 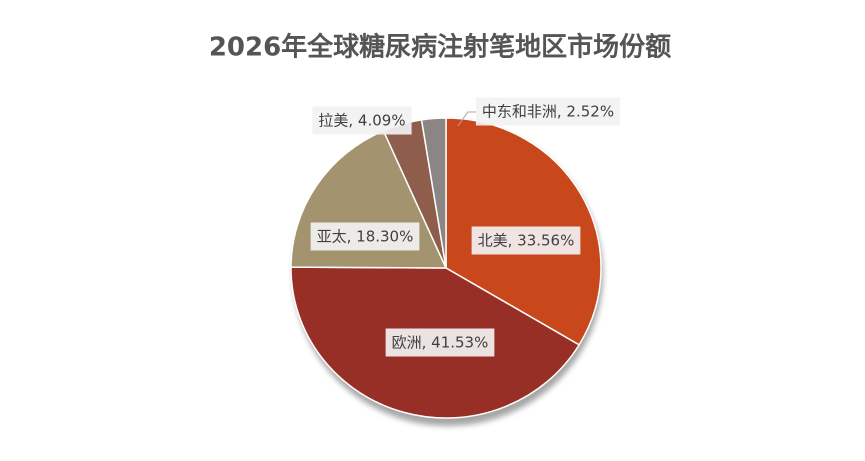 What do you see at coordinates (466, 119) in the screenshot?
I see `leader-line` at bounding box center [466, 119].